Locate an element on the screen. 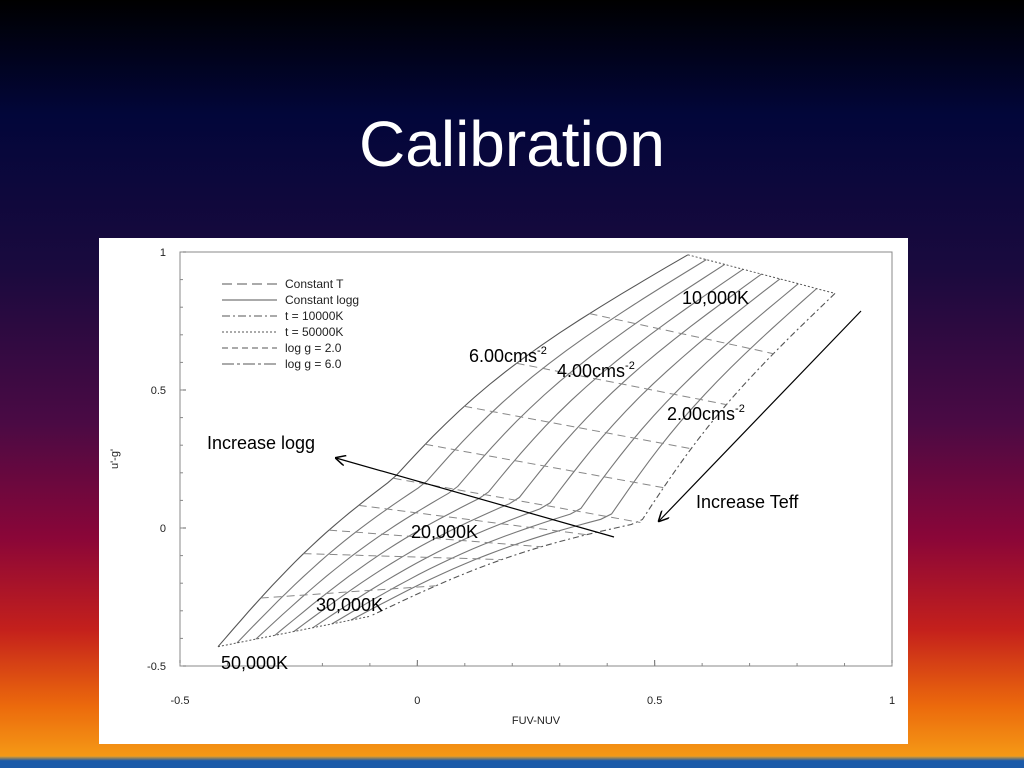  label-10000k: 10,000K is located at coordinates (715, 298).